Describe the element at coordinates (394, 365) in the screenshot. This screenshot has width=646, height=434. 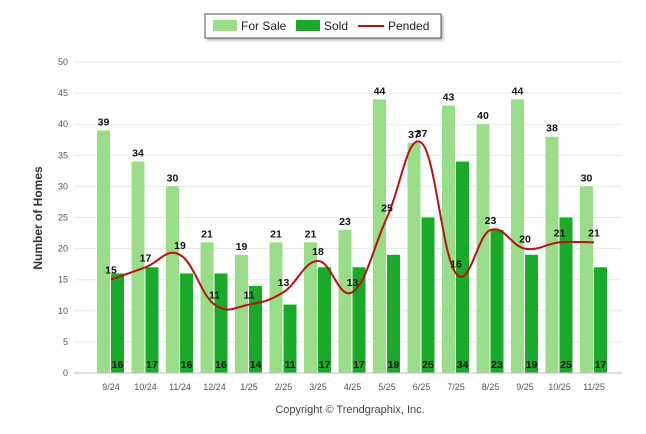
I see `label-sold-5/25: 19` at that location.